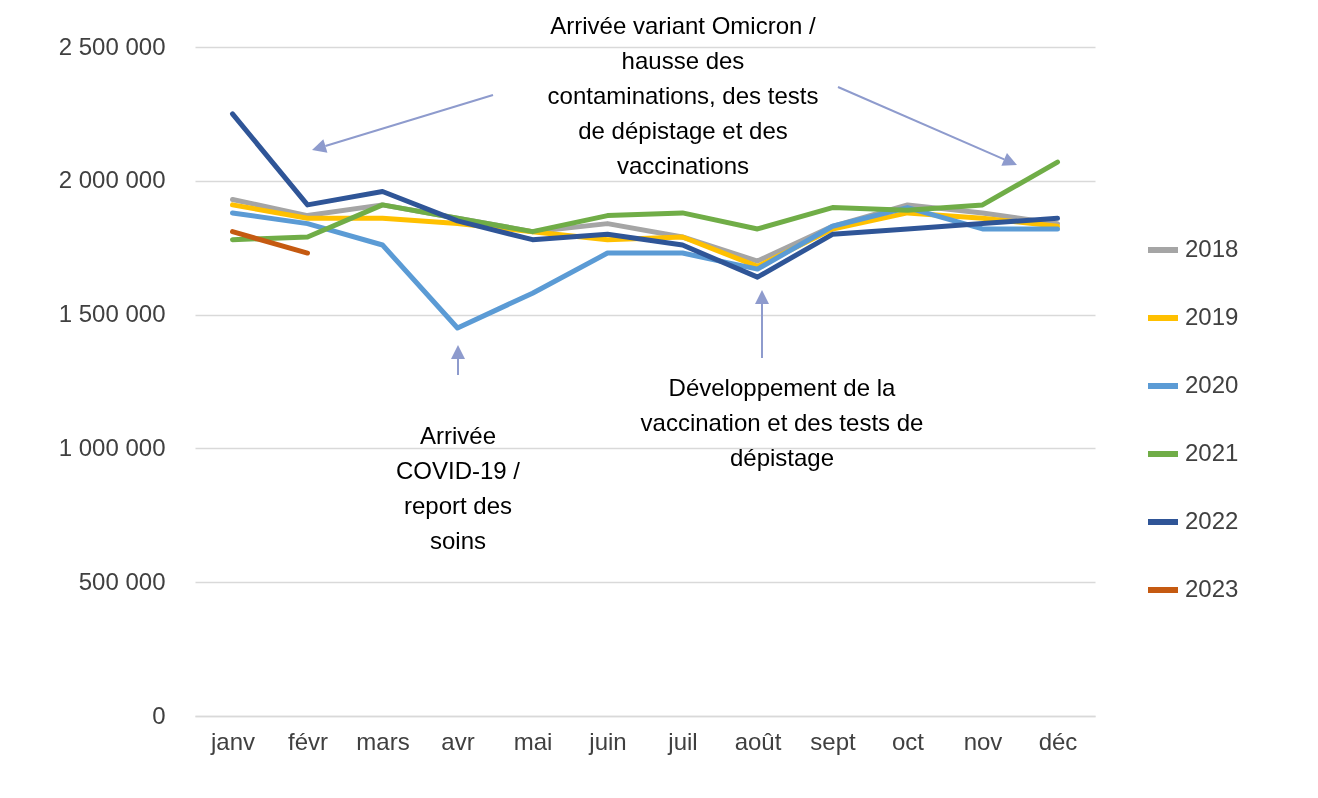 This screenshot has height=798, width=1318. I want to click on x-tick-label: juin, so click(607, 741).